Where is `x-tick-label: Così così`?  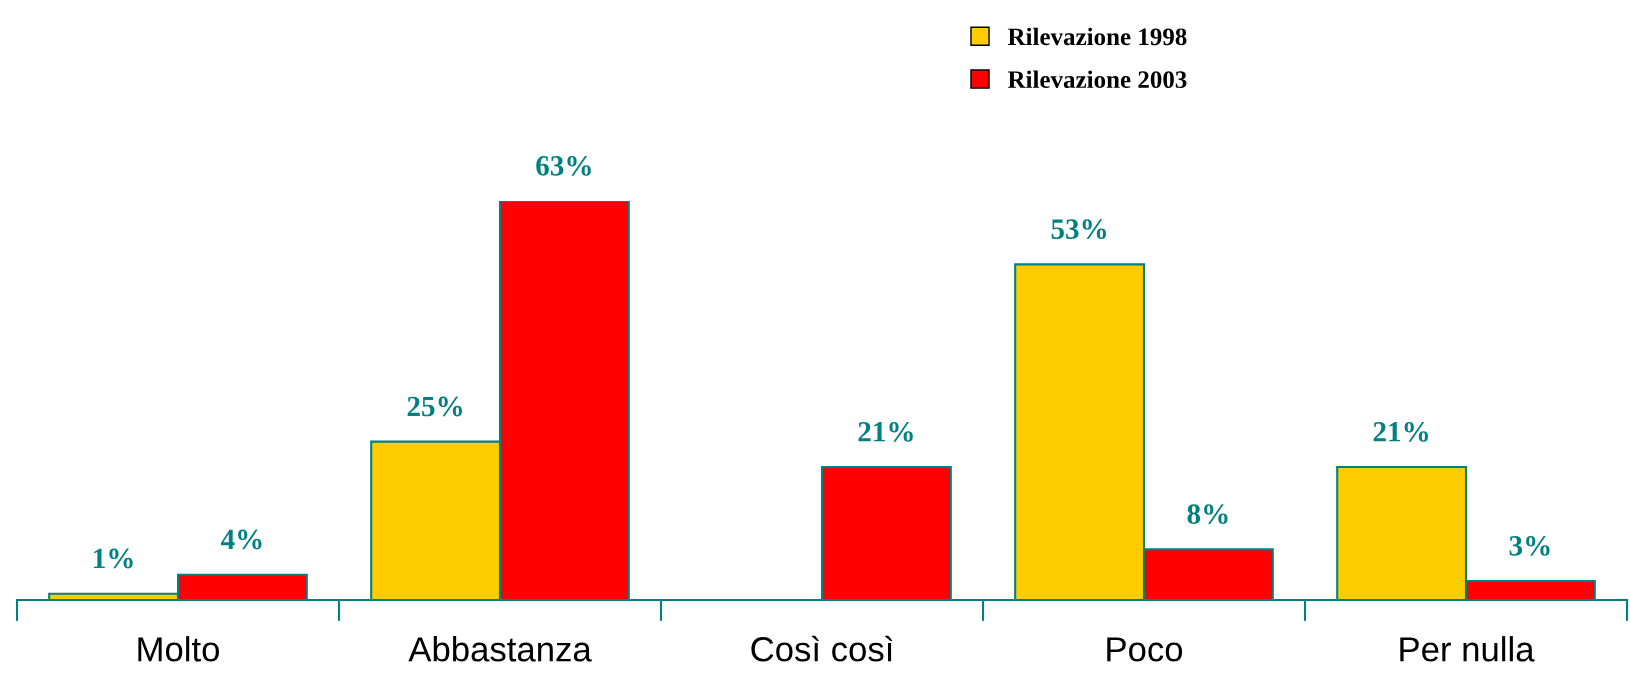
x-tick-label: Così così is located at coordinates (822, 648).